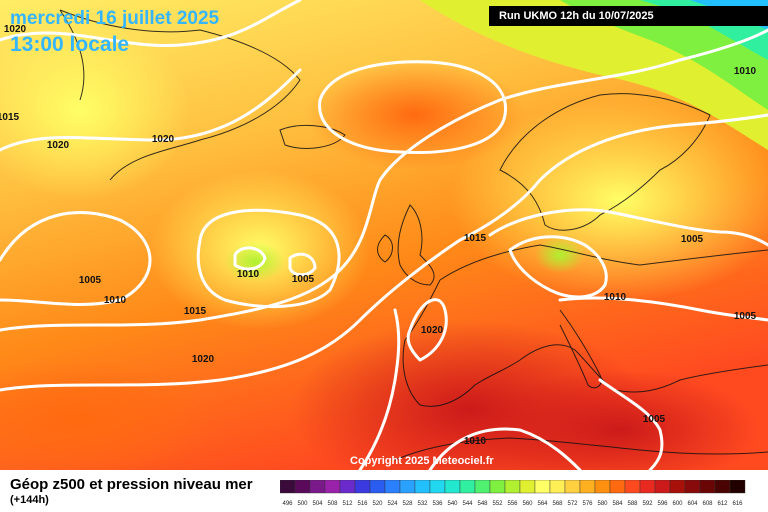 Image resolution: width=768 pixels, height=512 pixels. I want to click on legend-label: 584, so click(617, 504).